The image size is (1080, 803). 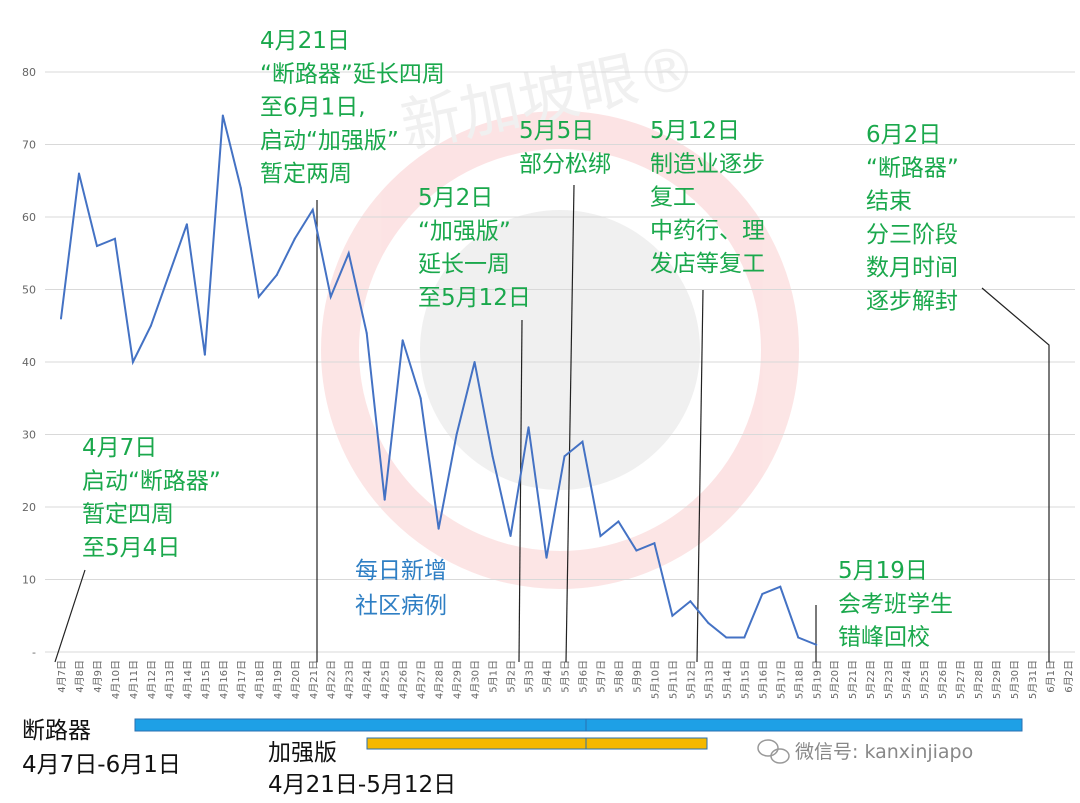 What do you see at coordinates (296, 679) in the screenshot?
I see `x-tick-label: 4月20日` at bounding box center [296, 679].